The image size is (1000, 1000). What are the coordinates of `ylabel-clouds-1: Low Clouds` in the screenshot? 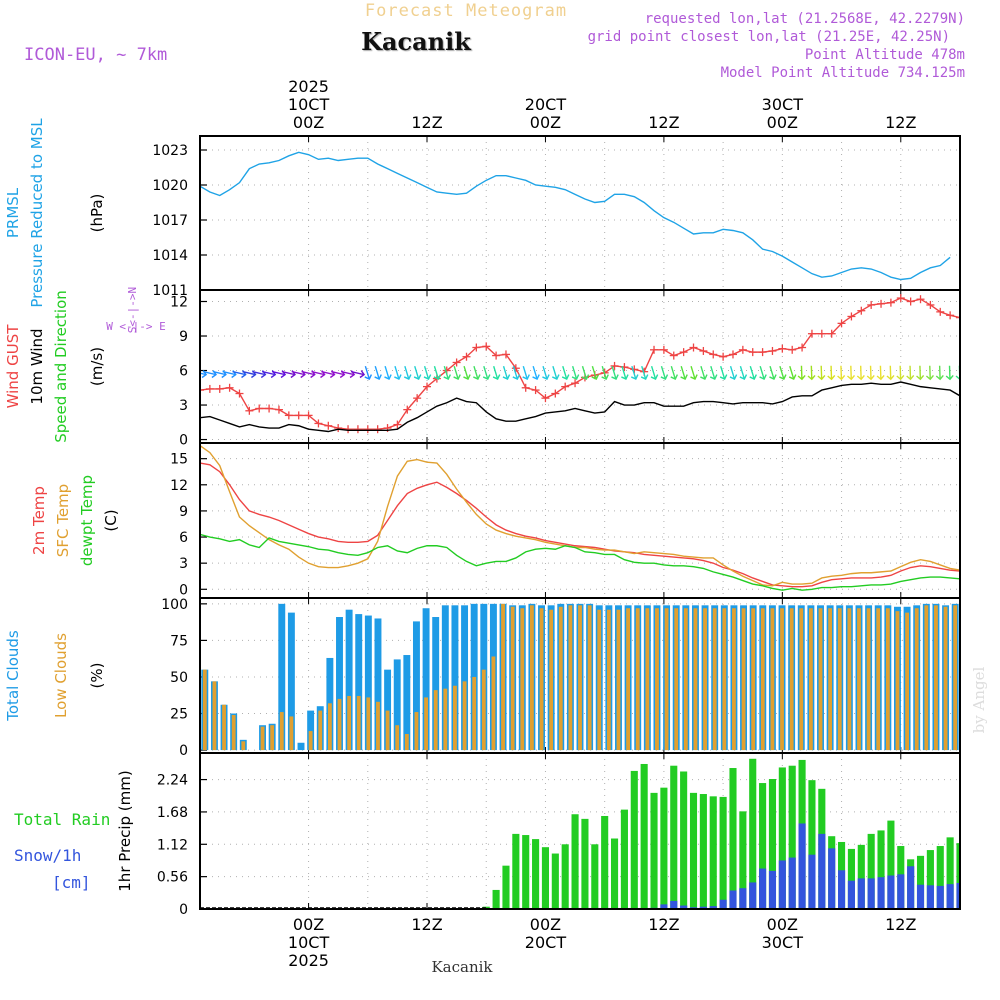 It's located at (61, 675).